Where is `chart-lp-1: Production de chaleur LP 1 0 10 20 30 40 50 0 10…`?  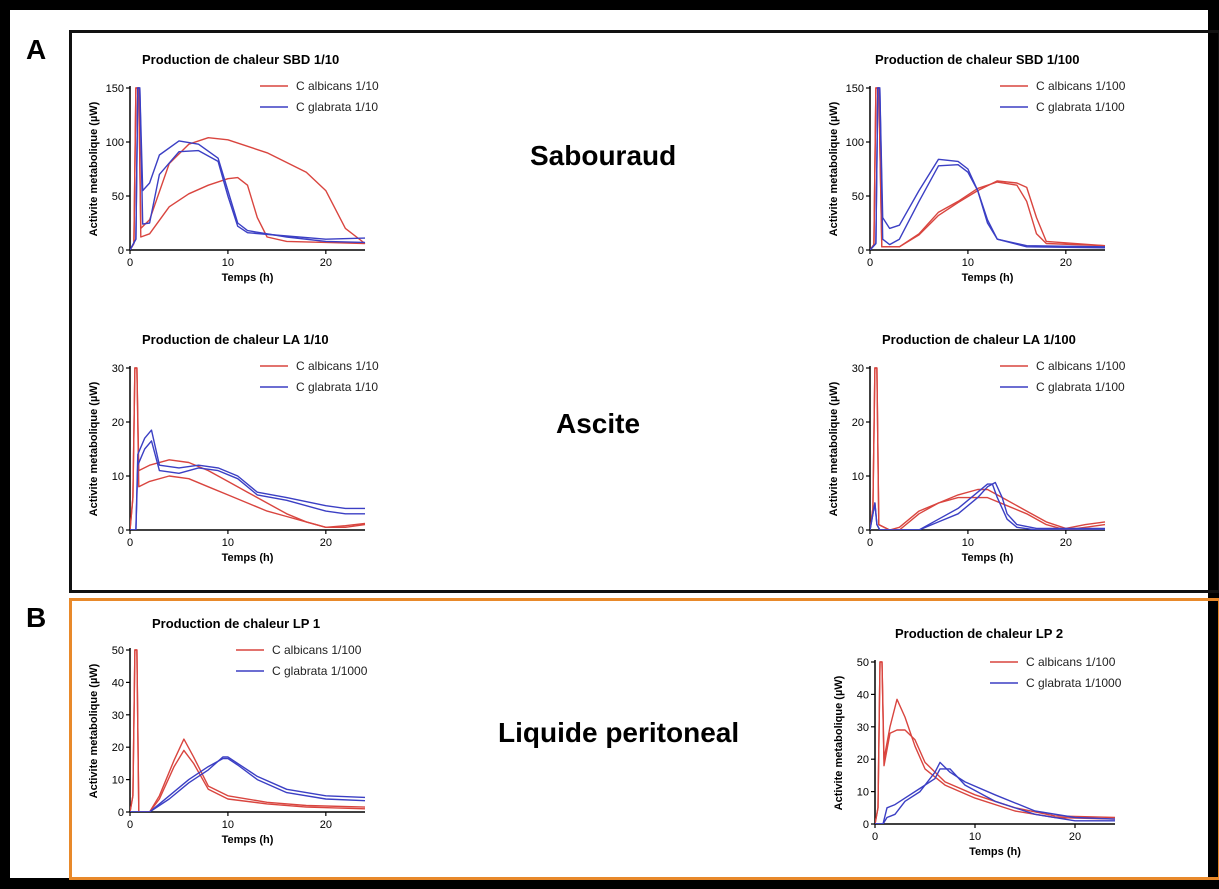 chart-lp-1: Production de chaleur LP 1 0 10 20 30 40 50 0 10… is located at coordinates (228, 731).